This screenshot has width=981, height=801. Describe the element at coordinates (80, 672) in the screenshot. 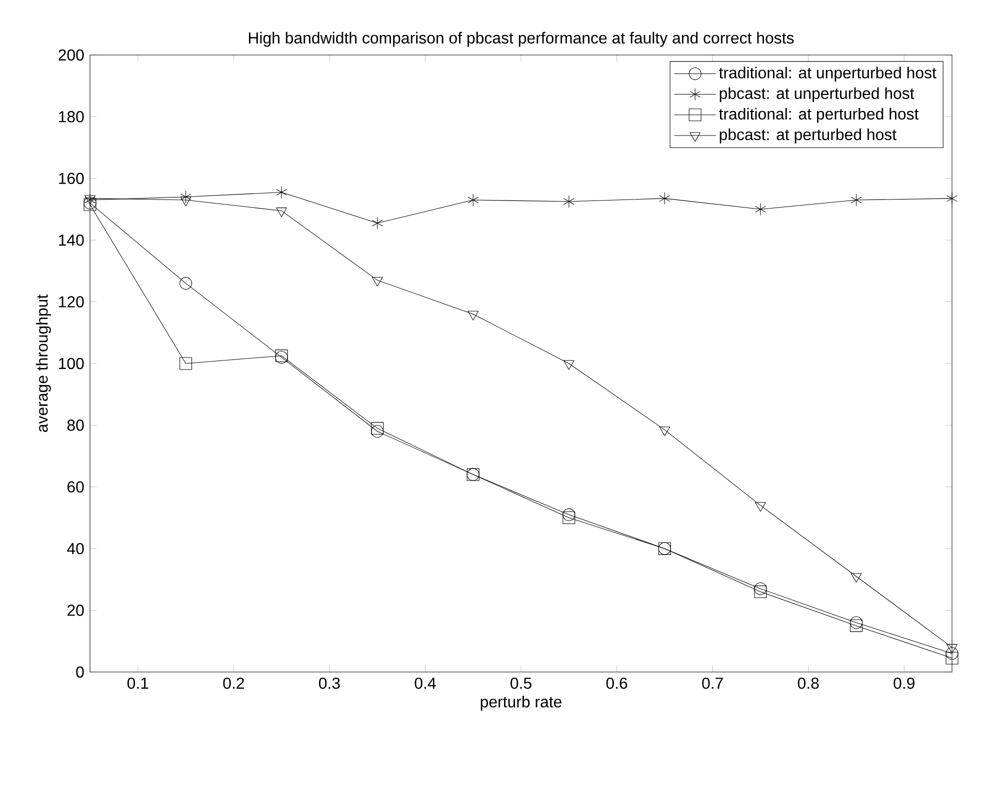

I see `y-tick-label: 0` at that location.